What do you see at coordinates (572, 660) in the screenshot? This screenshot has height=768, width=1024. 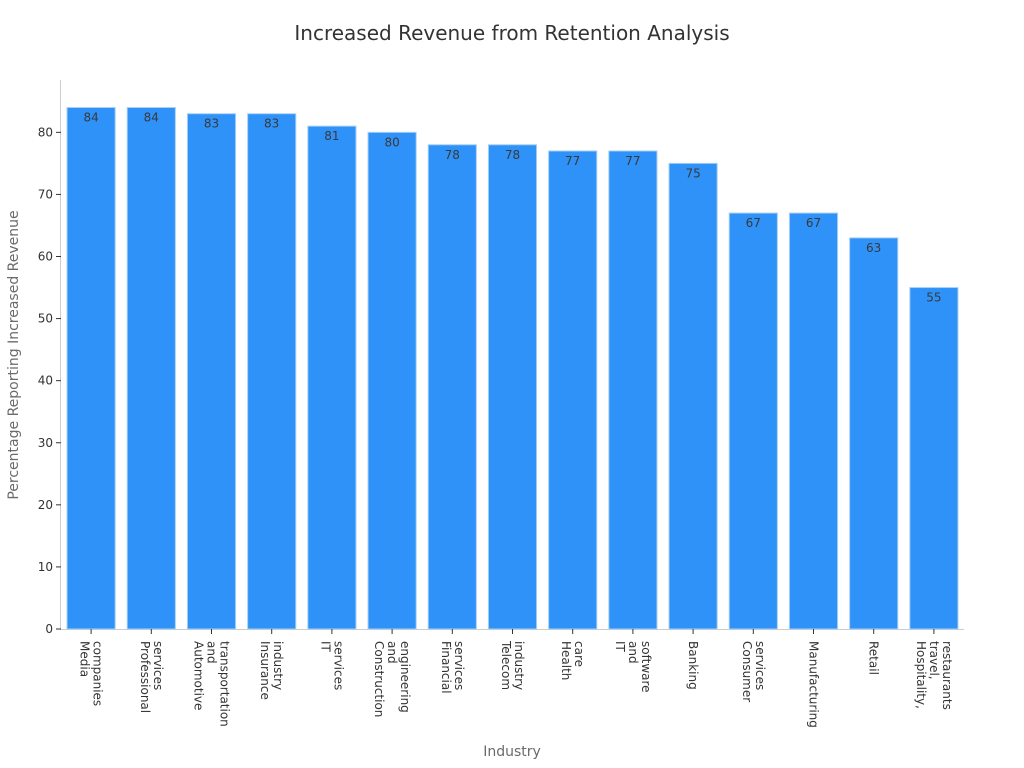 I see `x-category-label: Healthcare` at bounding box center [572, 660].